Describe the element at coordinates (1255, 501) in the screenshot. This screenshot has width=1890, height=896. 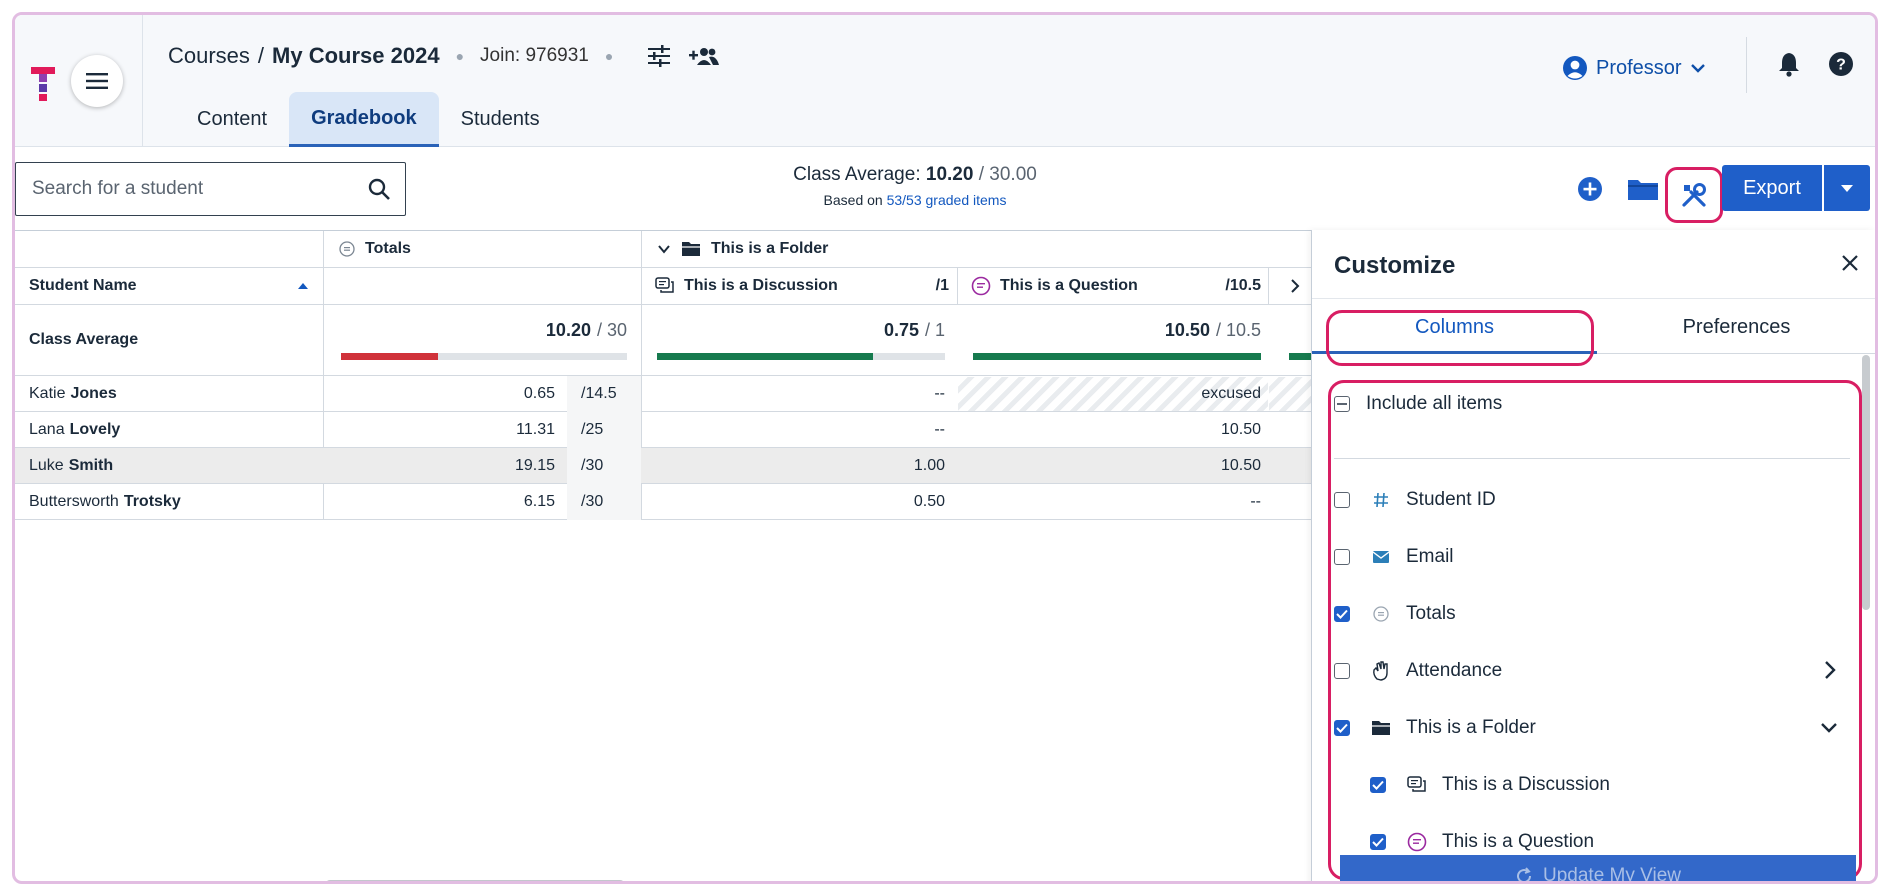
I see `student-question-cell: --` at that location.